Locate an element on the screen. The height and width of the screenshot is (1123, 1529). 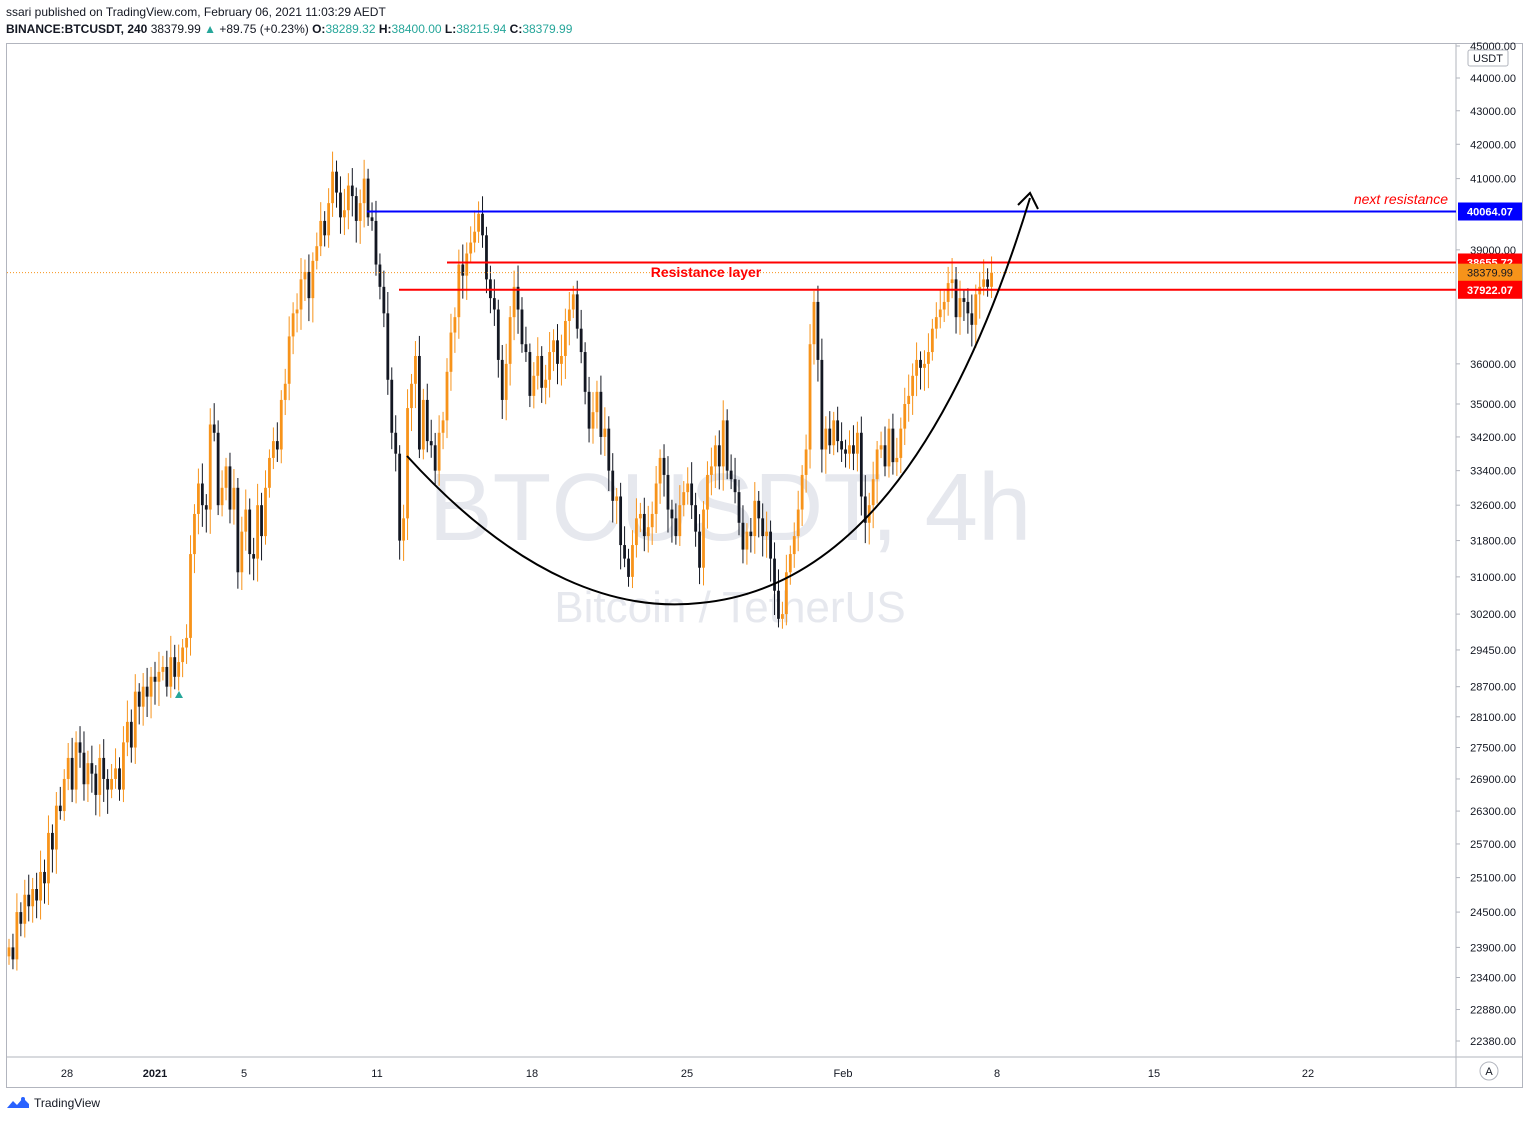
x-tick-label: 22 is located at coordinates (1308, 1074).